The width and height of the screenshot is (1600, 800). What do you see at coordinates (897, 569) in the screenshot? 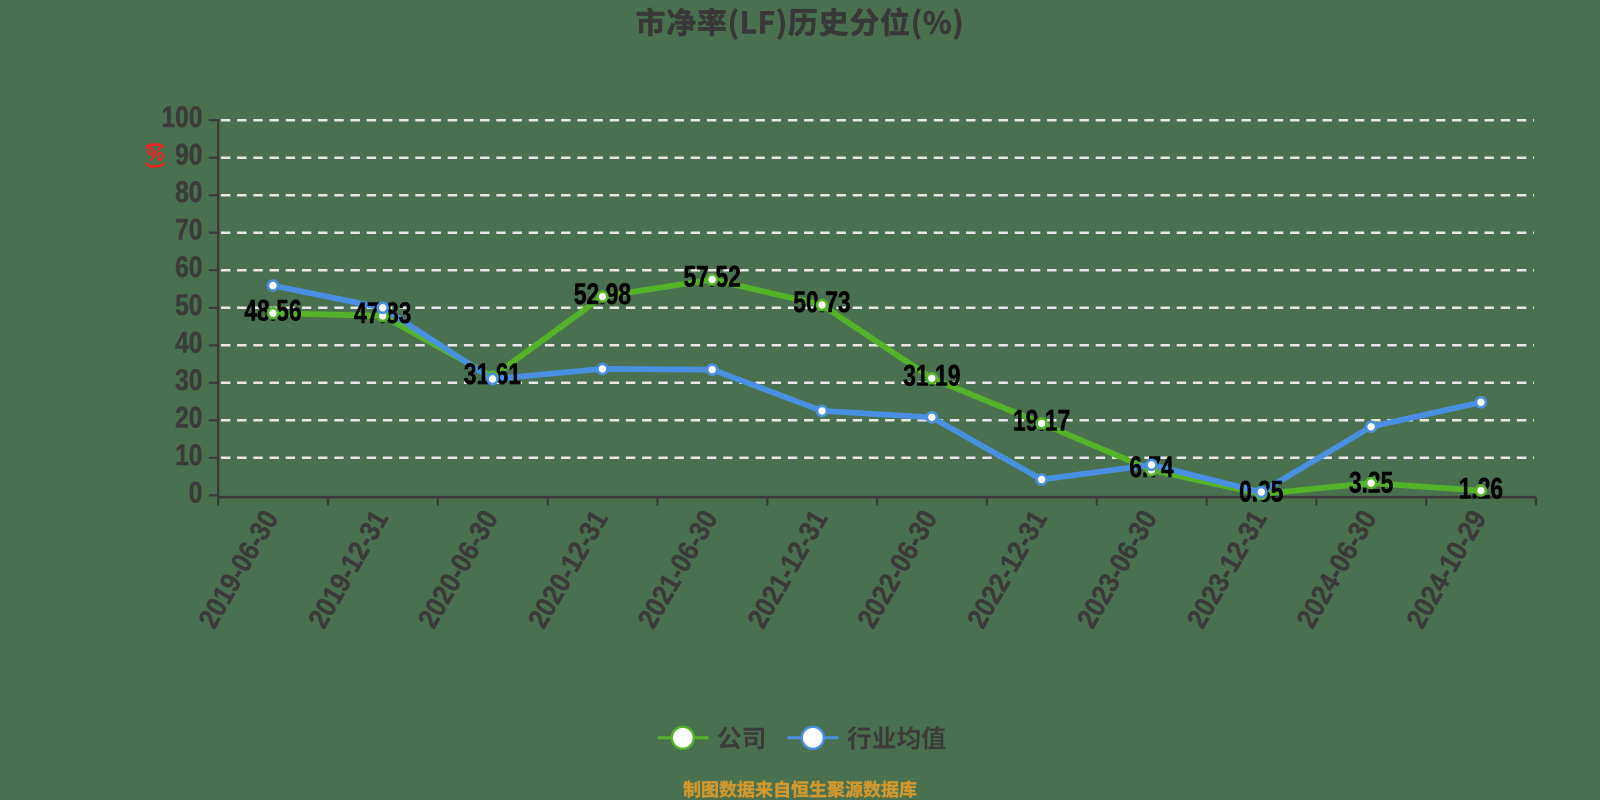
I see `svg-text: 2022-06-30` at bounding box center [897, 569].